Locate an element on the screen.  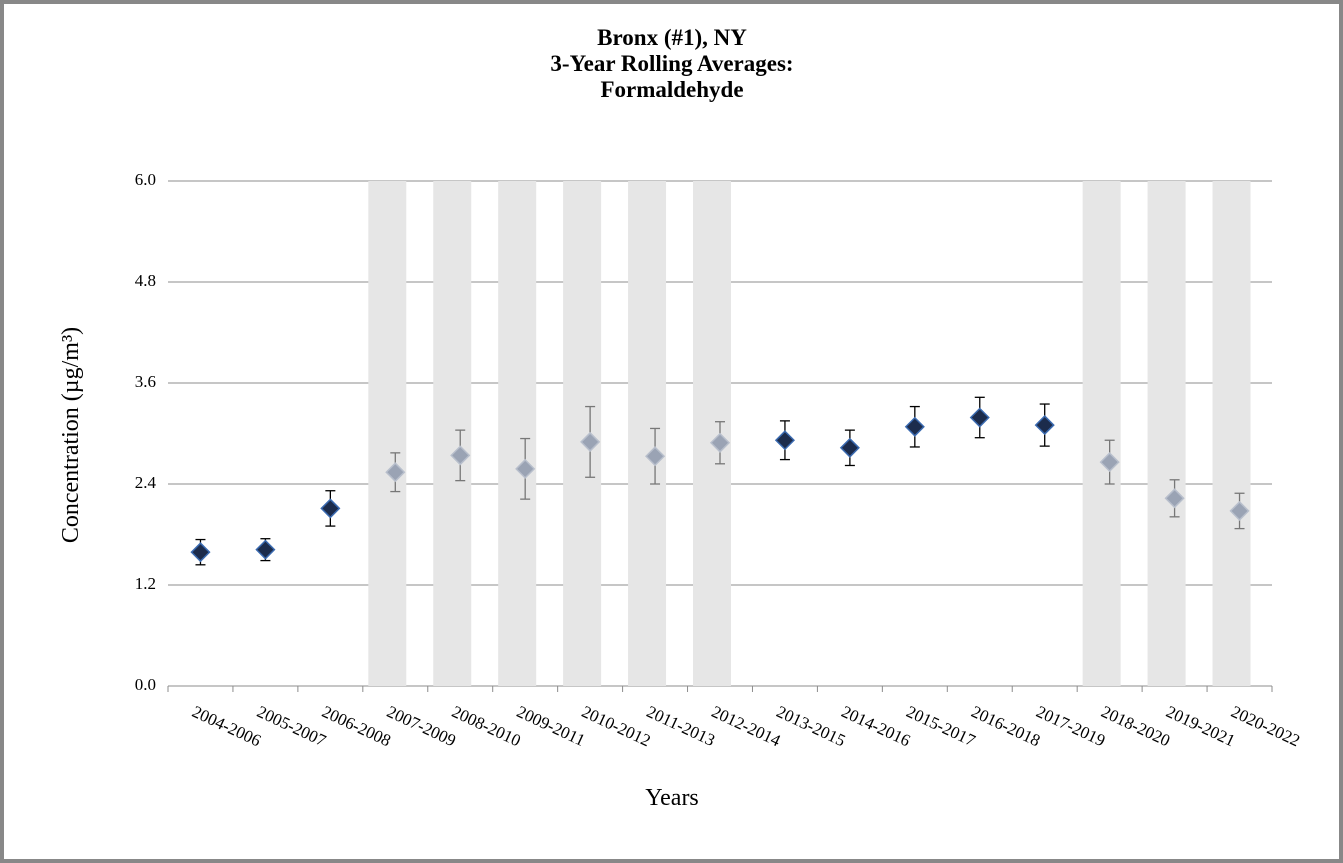
y-tick-label: 0.0 is located at coordinates (145, 684).